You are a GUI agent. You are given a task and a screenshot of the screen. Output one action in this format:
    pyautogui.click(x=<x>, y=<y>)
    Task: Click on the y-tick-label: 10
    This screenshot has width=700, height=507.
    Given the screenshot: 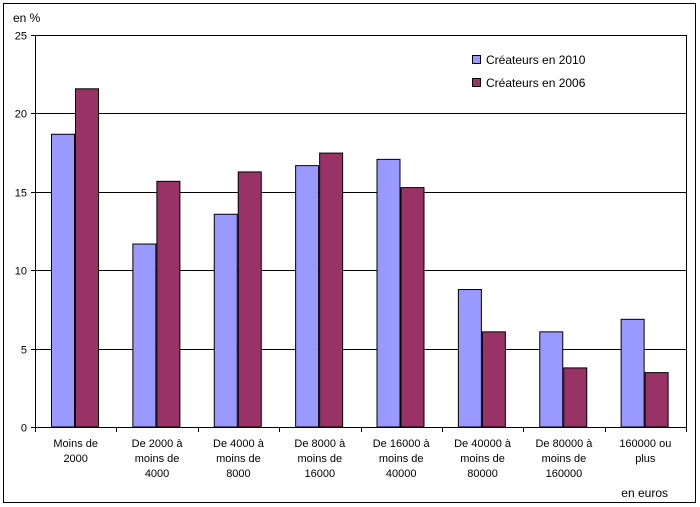 What is the action you would take?
    pyautogui.click(x=21, y=272)
    